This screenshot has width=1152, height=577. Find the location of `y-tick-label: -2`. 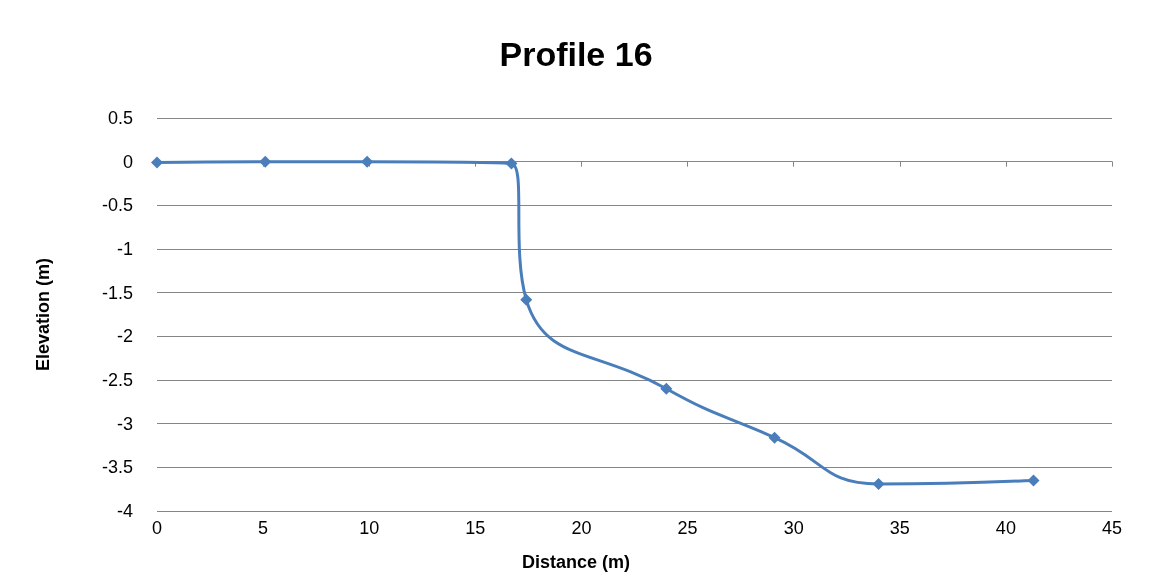

y-tick-label: -2 is located at coordinates (124, 336).